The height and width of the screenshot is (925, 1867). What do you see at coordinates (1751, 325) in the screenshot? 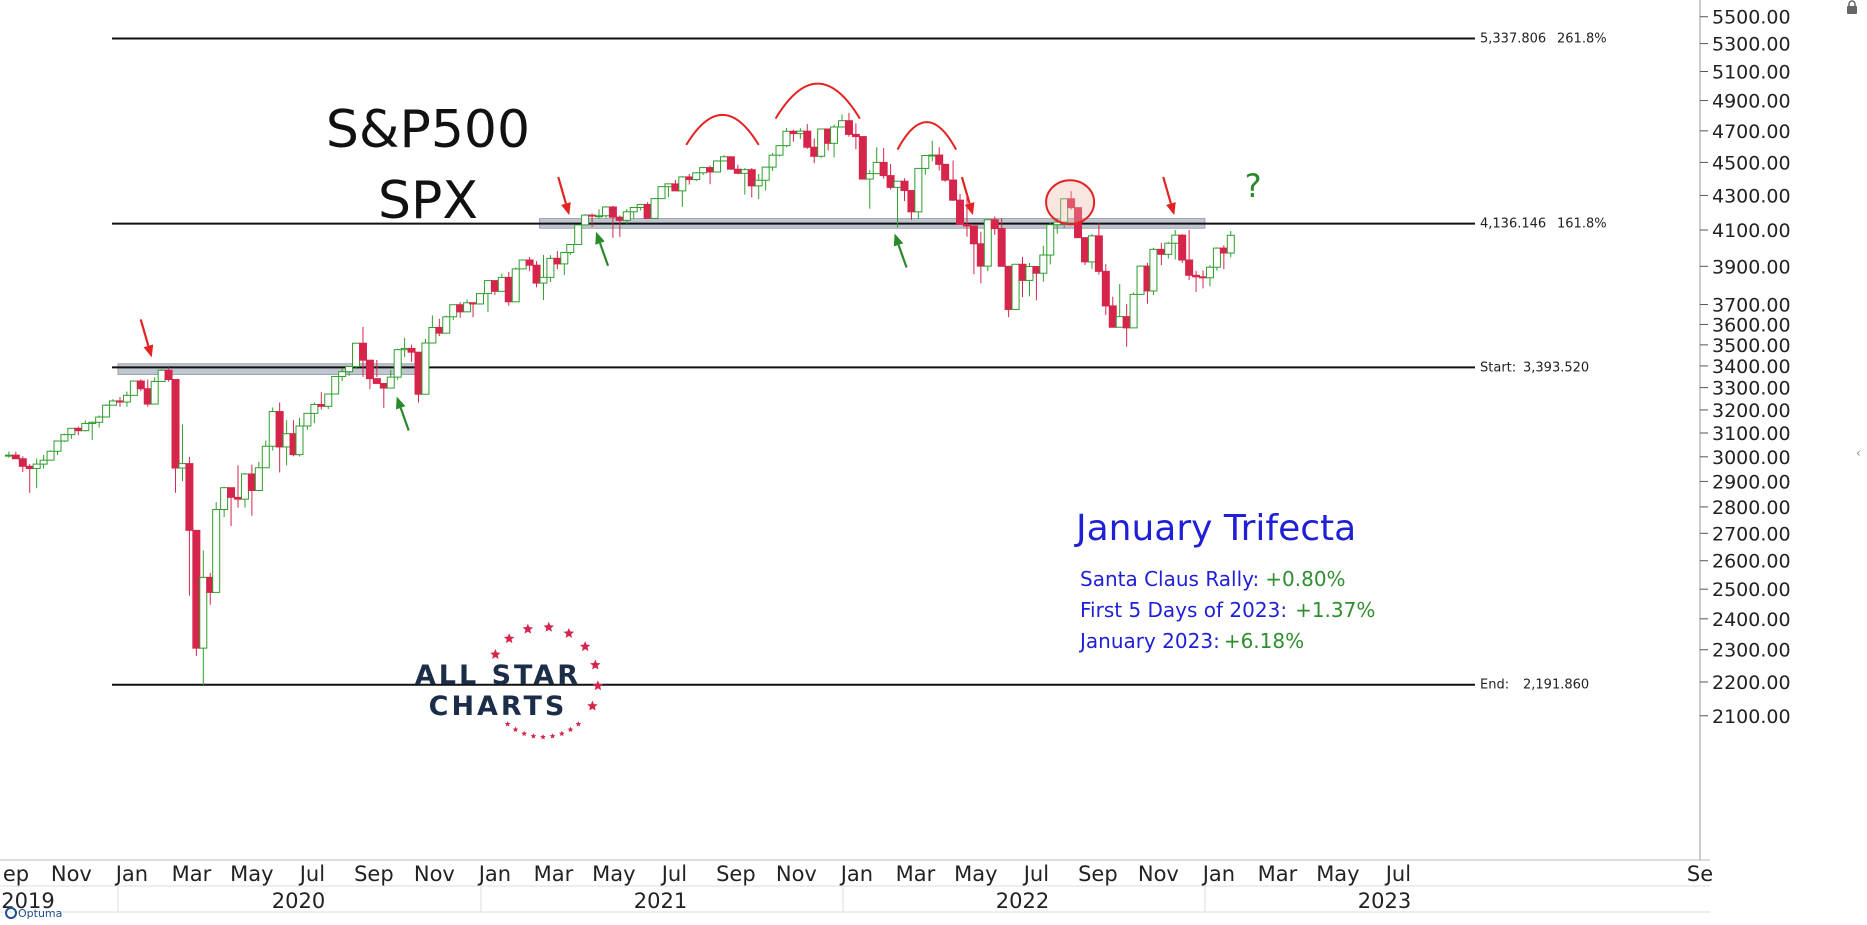
I see `y-tick-label: 3600.00` at bounding box center [1751, 325].